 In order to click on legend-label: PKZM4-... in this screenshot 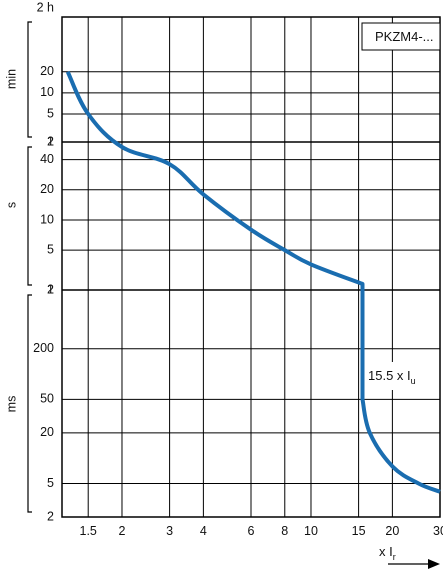, I will do `click(404, 36)`.